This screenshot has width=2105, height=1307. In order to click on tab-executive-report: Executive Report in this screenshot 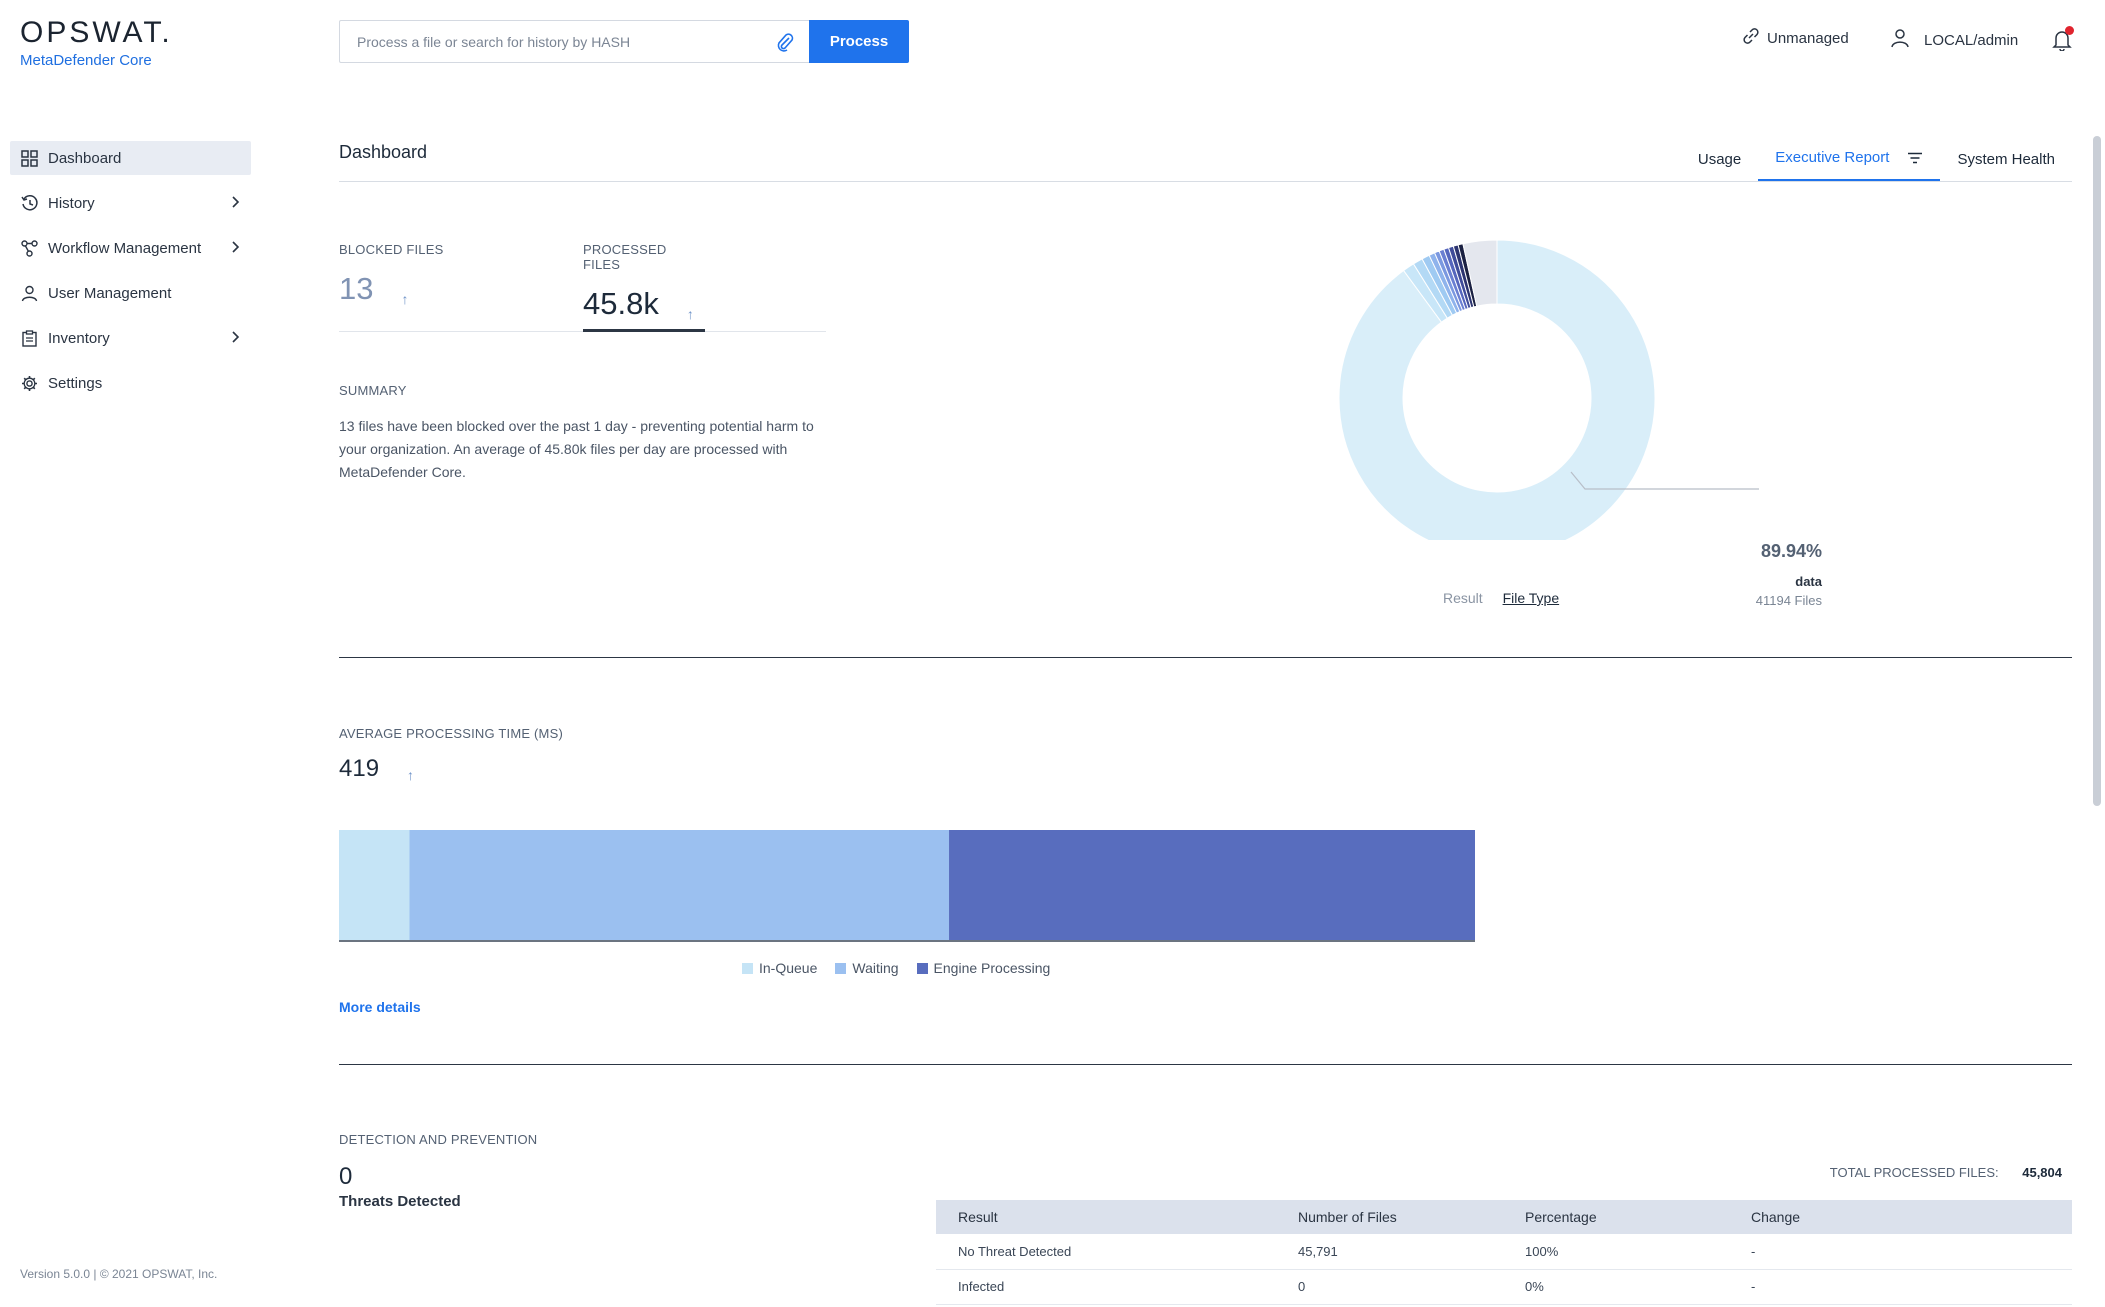, I will do `click(1849, 159)`.